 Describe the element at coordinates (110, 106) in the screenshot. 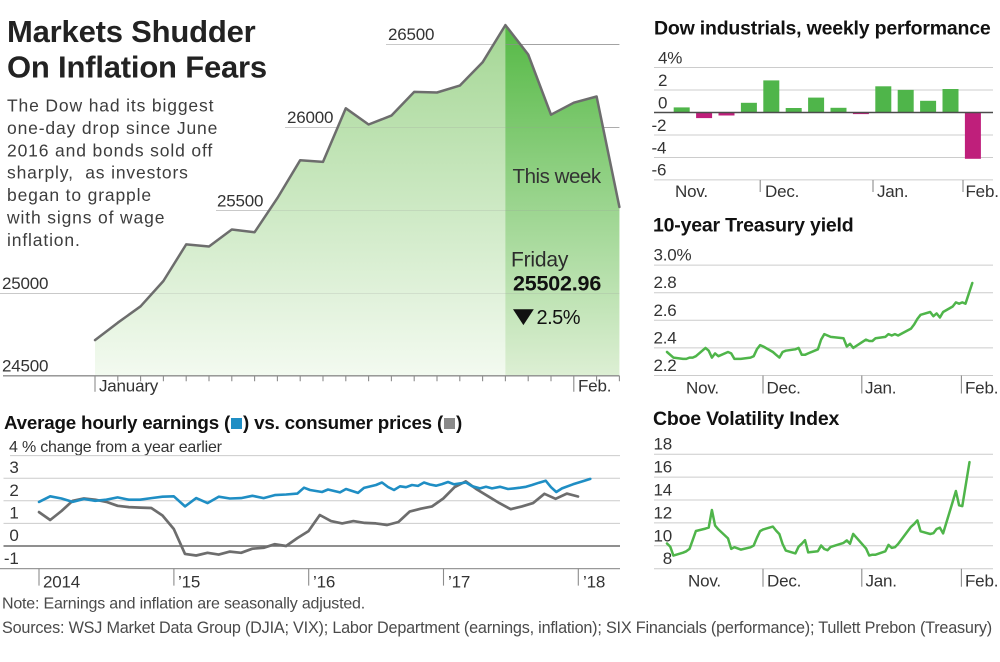

I see `svg-text: The Dow had its biggest` at that location.